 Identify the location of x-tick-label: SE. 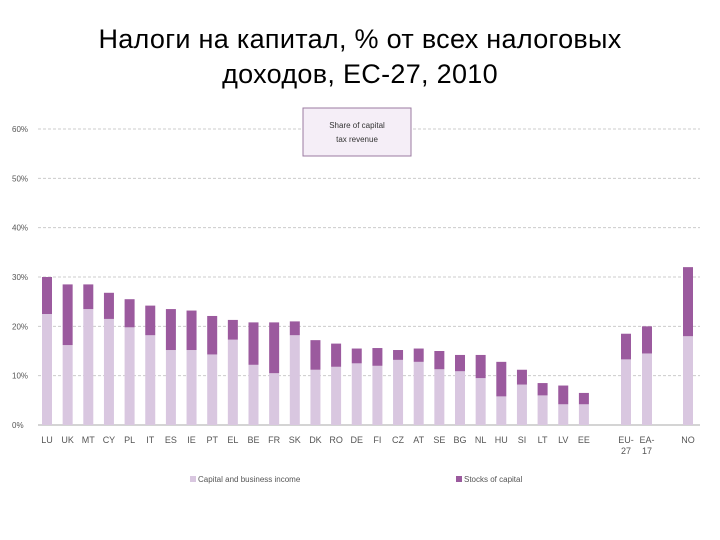
(439, 440).